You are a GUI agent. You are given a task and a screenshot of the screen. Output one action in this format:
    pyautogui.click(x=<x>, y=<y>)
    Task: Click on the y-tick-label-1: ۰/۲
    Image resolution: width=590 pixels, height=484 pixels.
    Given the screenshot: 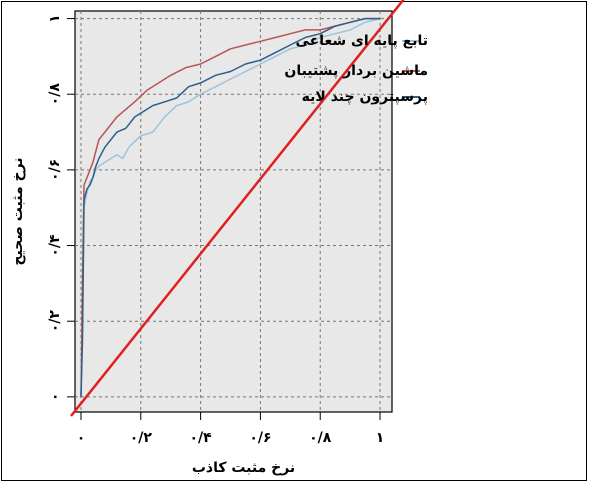 What is the action you would take?
    pyautogui.click(x=55, y=321)
    